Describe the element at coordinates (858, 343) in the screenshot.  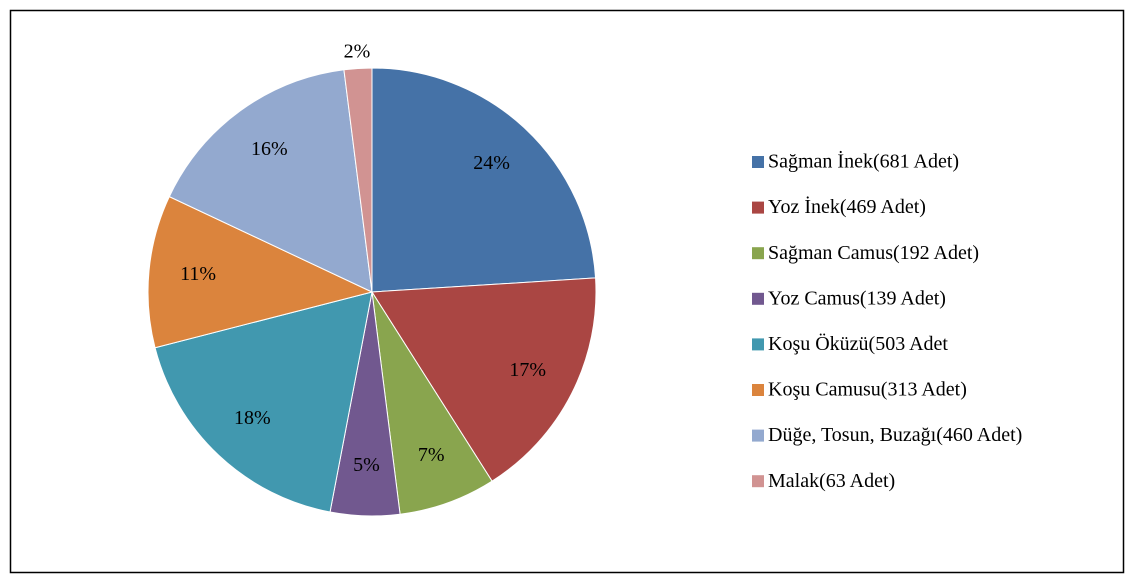
I see `legend-label: Koşu Öküzü(503 Adet` at that location.